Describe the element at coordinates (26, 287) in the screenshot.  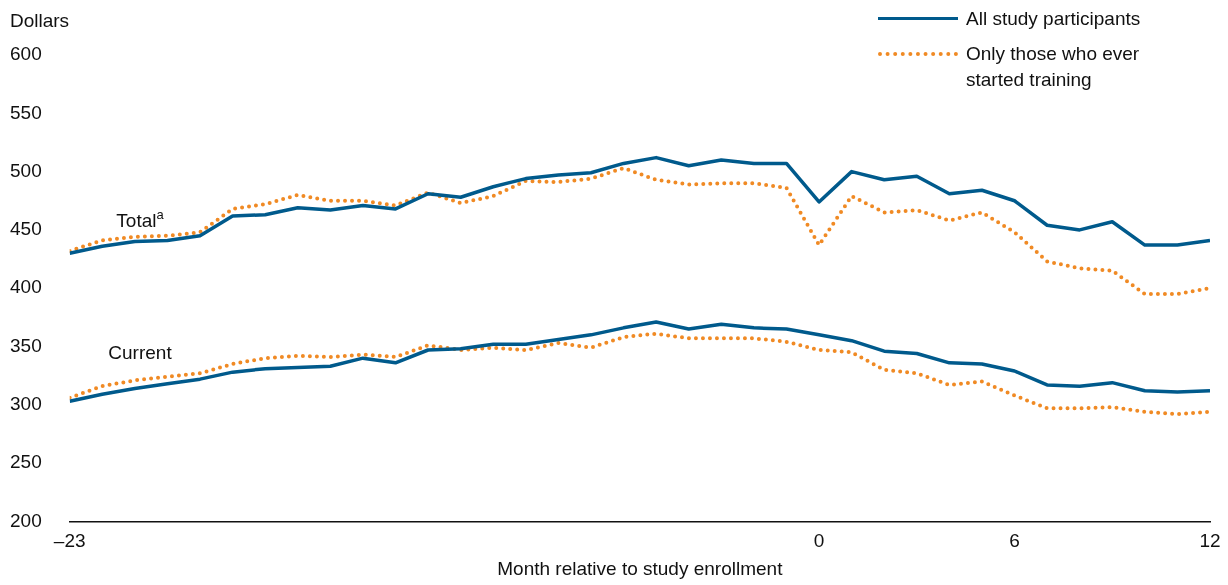
I see `y-tick-label: 400` at that location.